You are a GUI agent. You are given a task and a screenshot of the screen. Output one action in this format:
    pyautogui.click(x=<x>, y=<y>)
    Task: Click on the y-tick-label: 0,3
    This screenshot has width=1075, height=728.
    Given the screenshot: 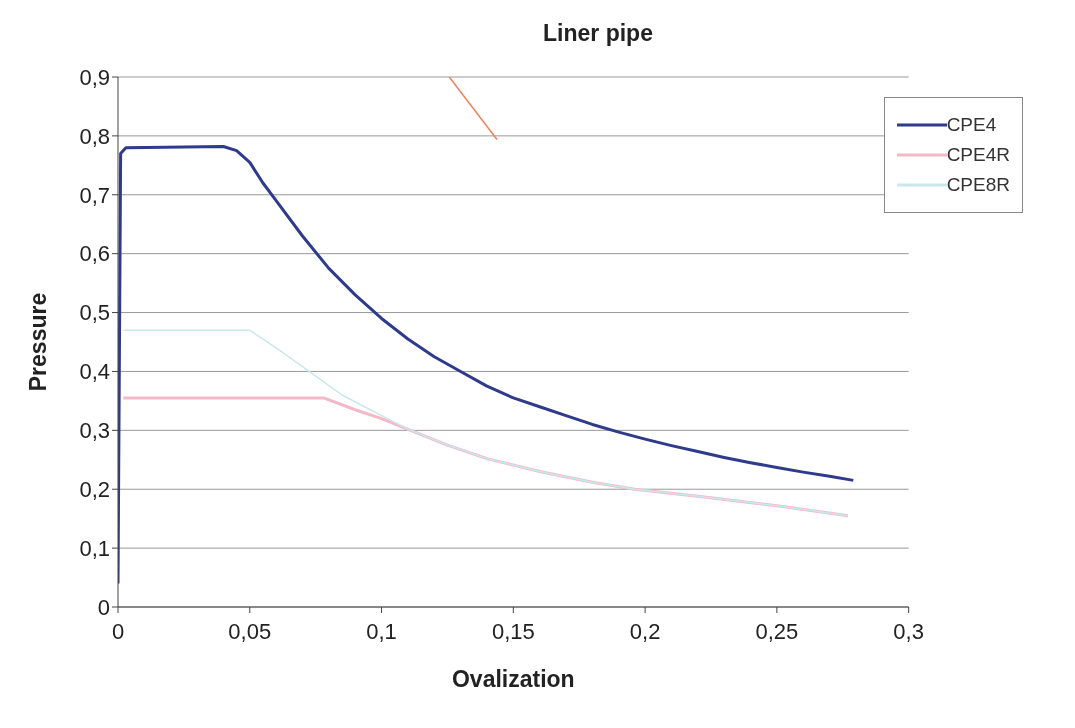 What is the action you would take?
    pyautogui.click(x=94, y=431)
    